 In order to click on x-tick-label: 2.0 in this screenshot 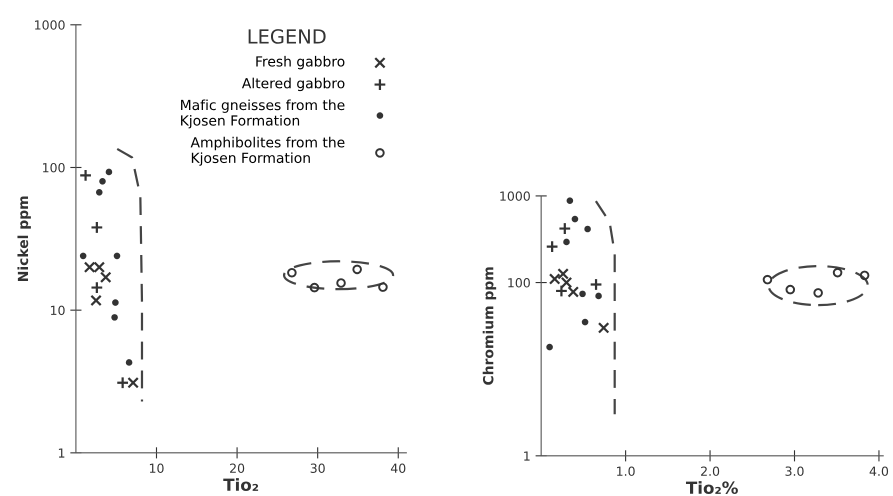, I will do `click(710, 471)`.